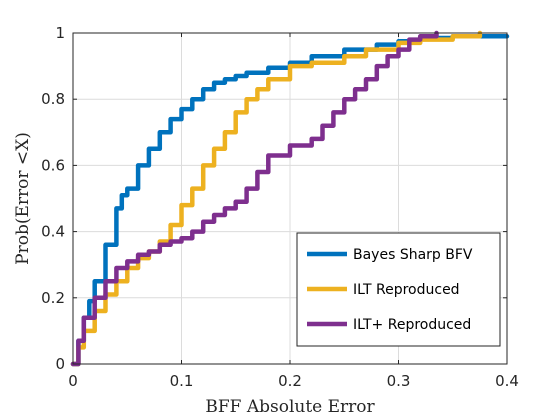 Image resolution: width=560 pixels, height=420 pixels. I want to click on y-tick-labels: 0 0.2 0.4 0.6 0.8 1, so click(53, 198).